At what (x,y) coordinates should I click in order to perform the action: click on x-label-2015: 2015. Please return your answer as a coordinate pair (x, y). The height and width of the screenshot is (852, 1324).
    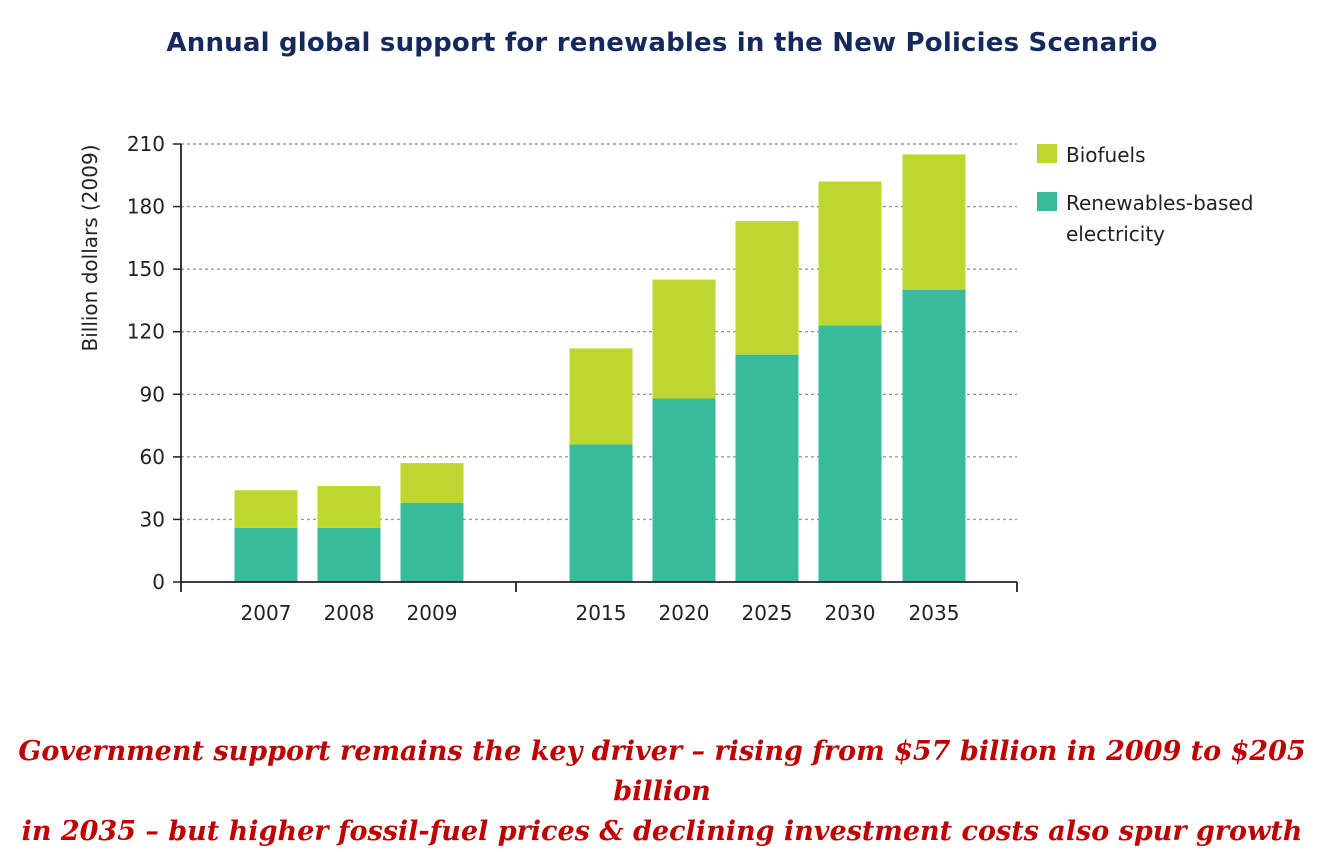
    Looking at the image, I should click on (601, 613).